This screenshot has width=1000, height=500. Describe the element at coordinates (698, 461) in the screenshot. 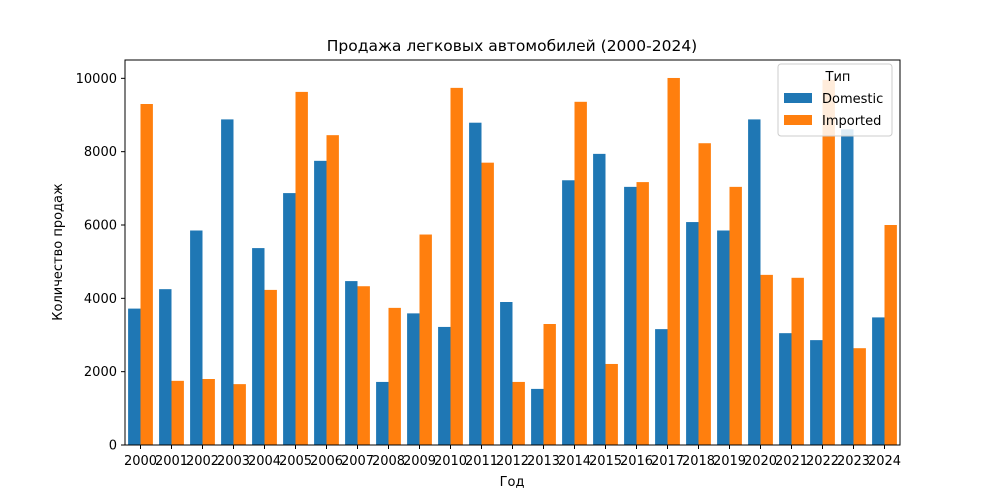

I see `x-tick-label: 2018` at that location.